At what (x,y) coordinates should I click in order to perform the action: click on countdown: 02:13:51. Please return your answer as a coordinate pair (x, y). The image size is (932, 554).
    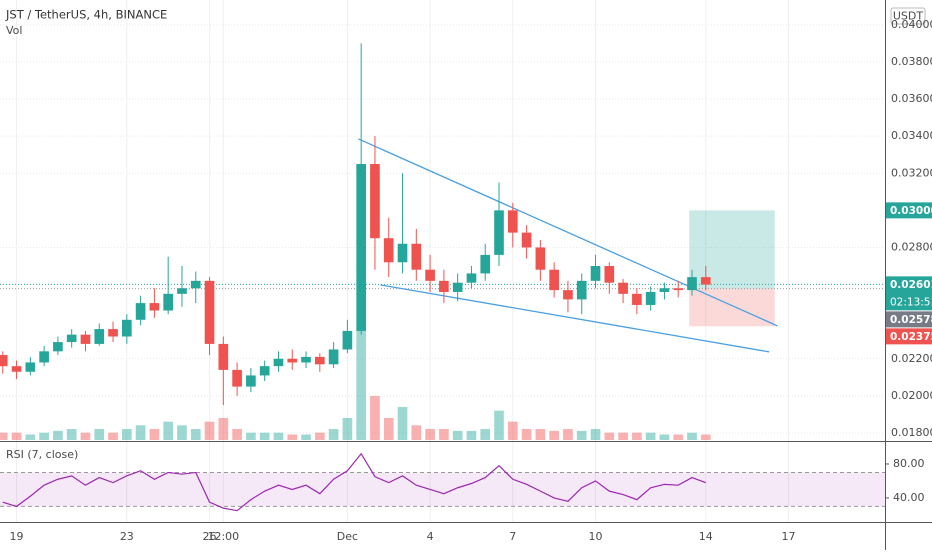
    Looking at the image, I should click on (911, 302).